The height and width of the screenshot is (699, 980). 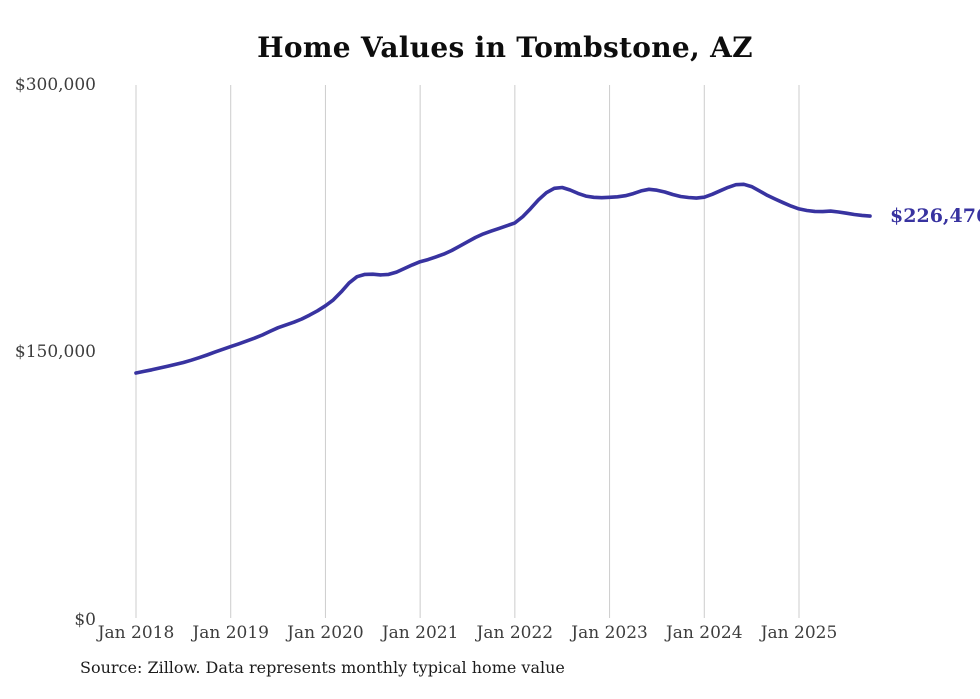 What do you see at coordinates (935, 216) in the screenshot?
I see `latest-value-label: $226,476` at bounding box center [935, 216].